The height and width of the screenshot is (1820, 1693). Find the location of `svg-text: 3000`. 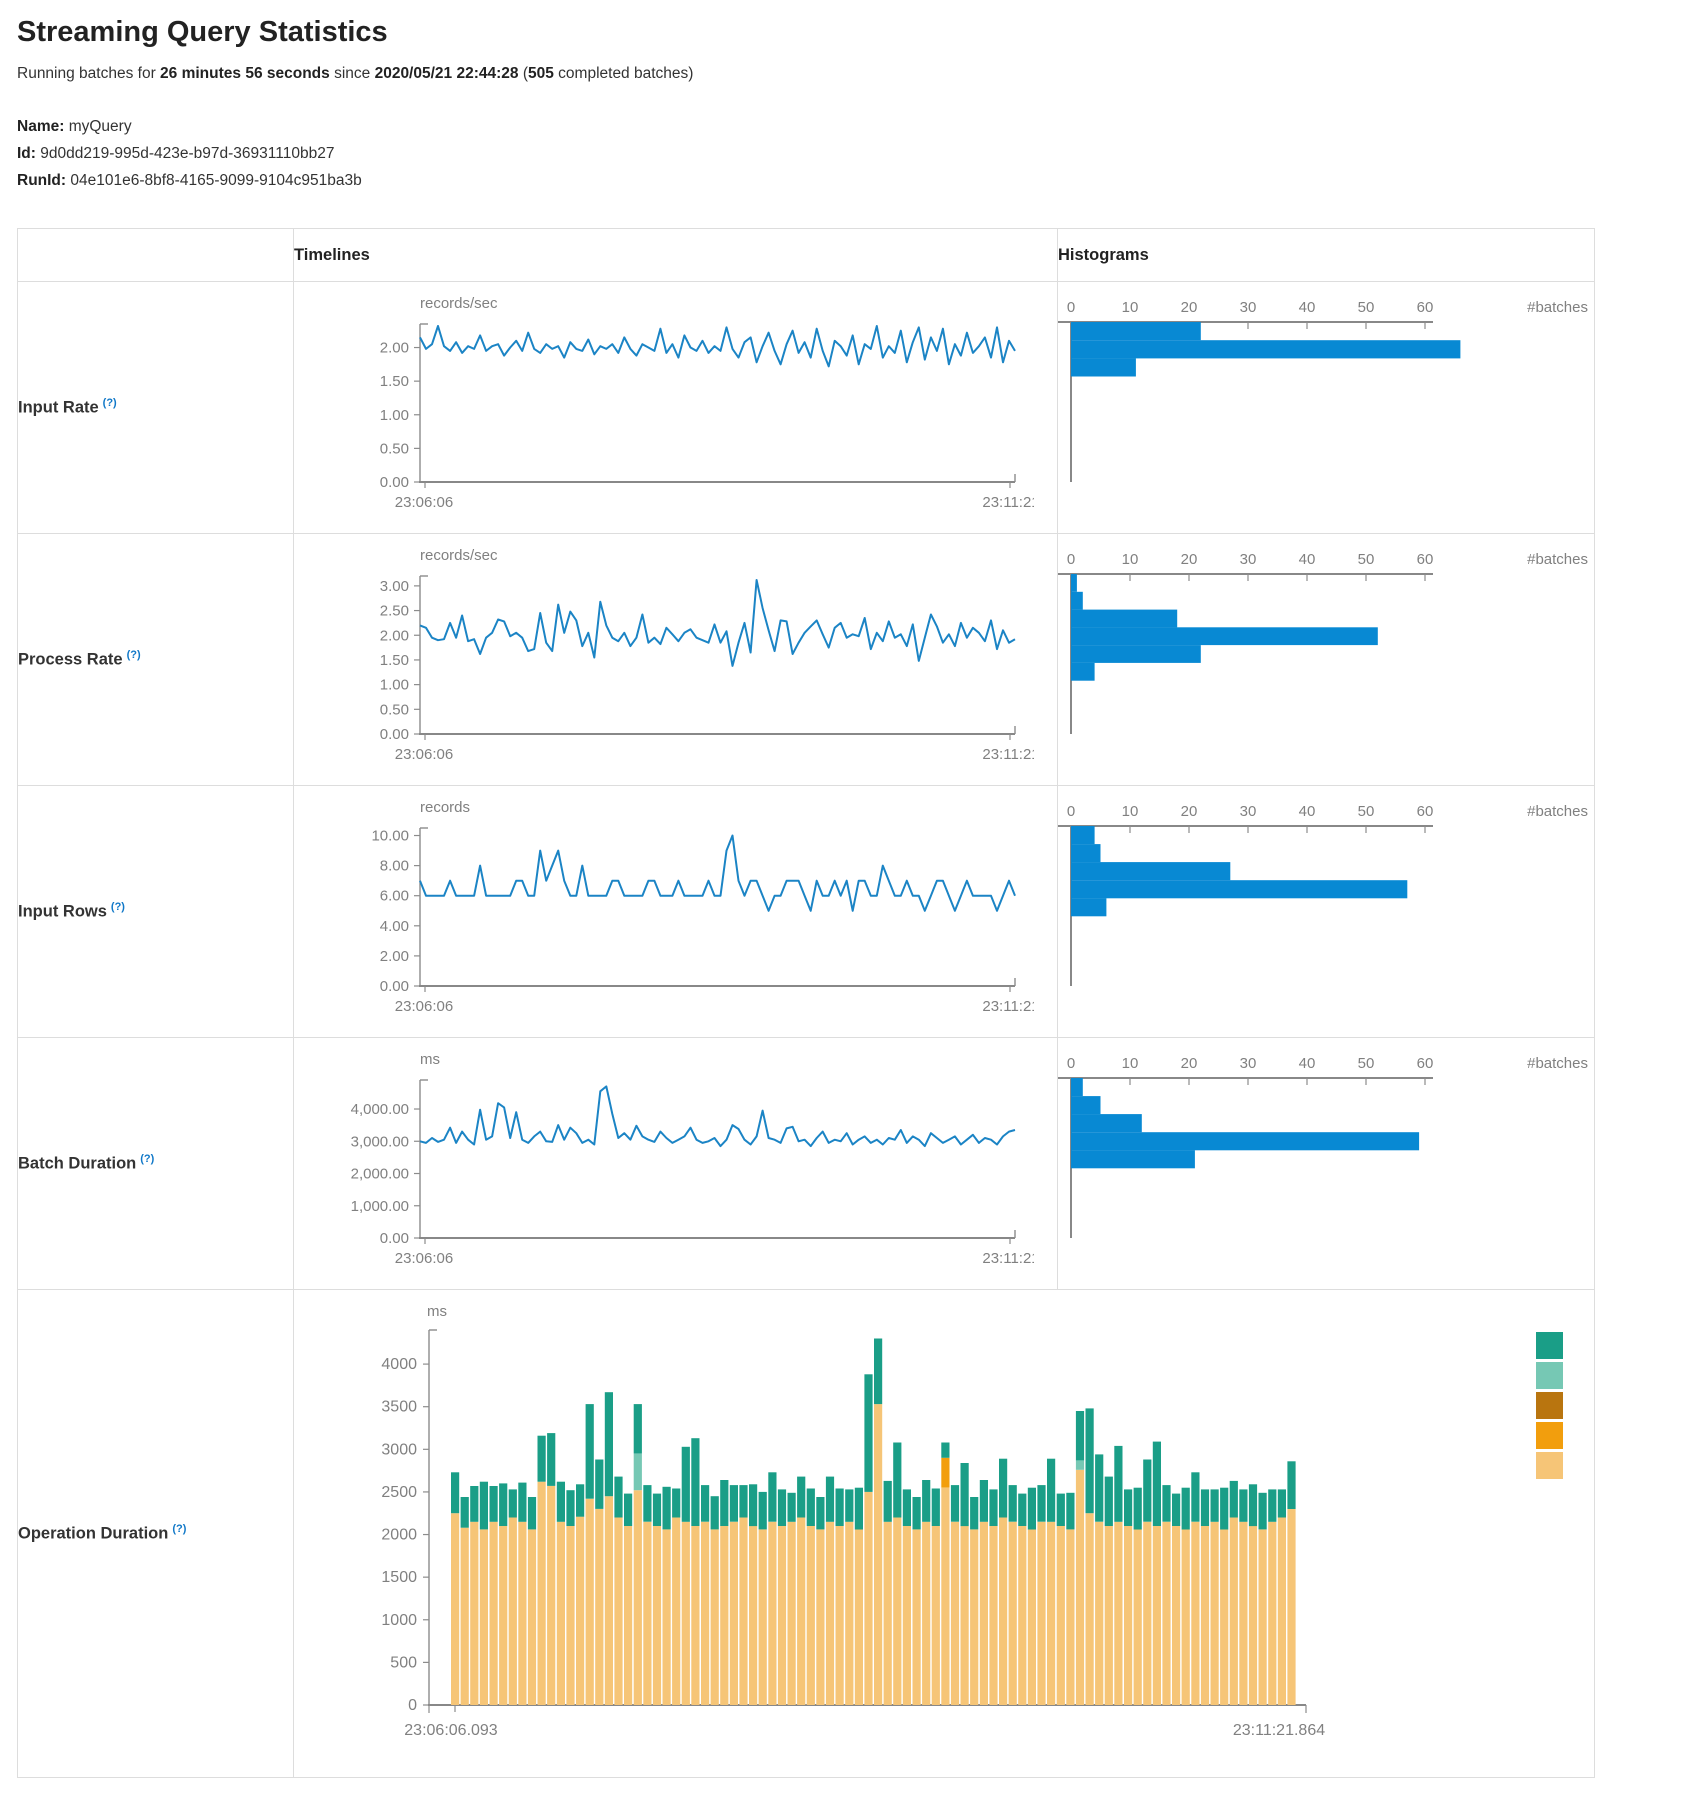

svg-text: 3000 is located at coordinates (399, 1449).